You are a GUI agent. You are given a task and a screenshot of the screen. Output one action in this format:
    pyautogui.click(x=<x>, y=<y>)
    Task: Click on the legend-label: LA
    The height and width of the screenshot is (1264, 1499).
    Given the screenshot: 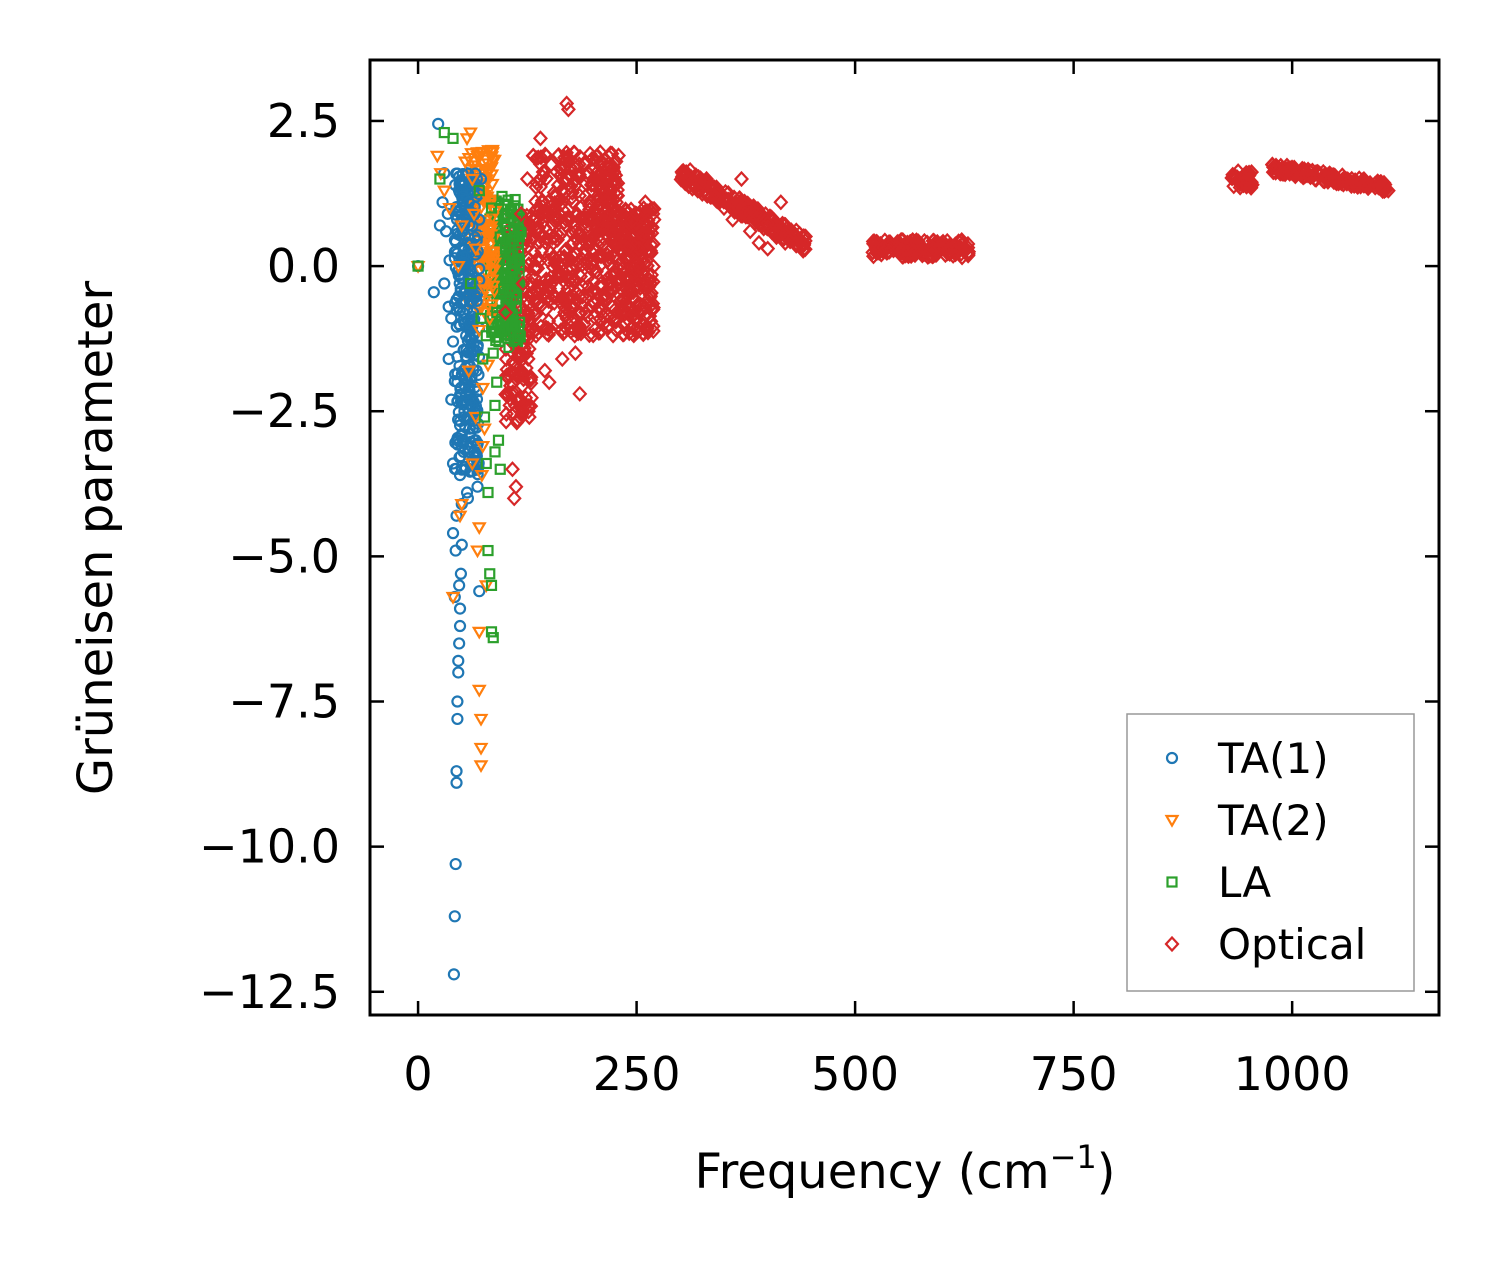 What is the action you would take?
    pyautogui.click(x=1244, y=882)
    